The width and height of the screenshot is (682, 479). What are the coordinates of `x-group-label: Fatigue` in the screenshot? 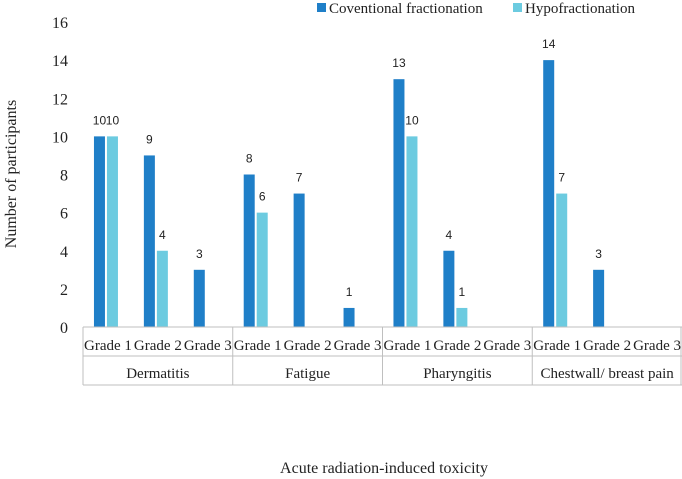 It's located at (307, 374).